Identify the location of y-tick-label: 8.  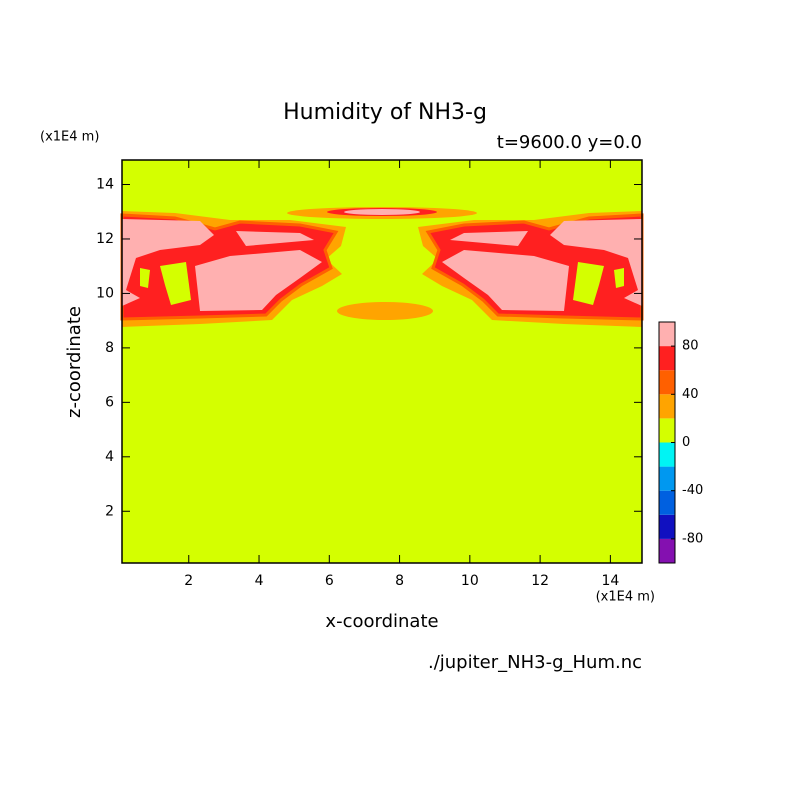
(109, 348).